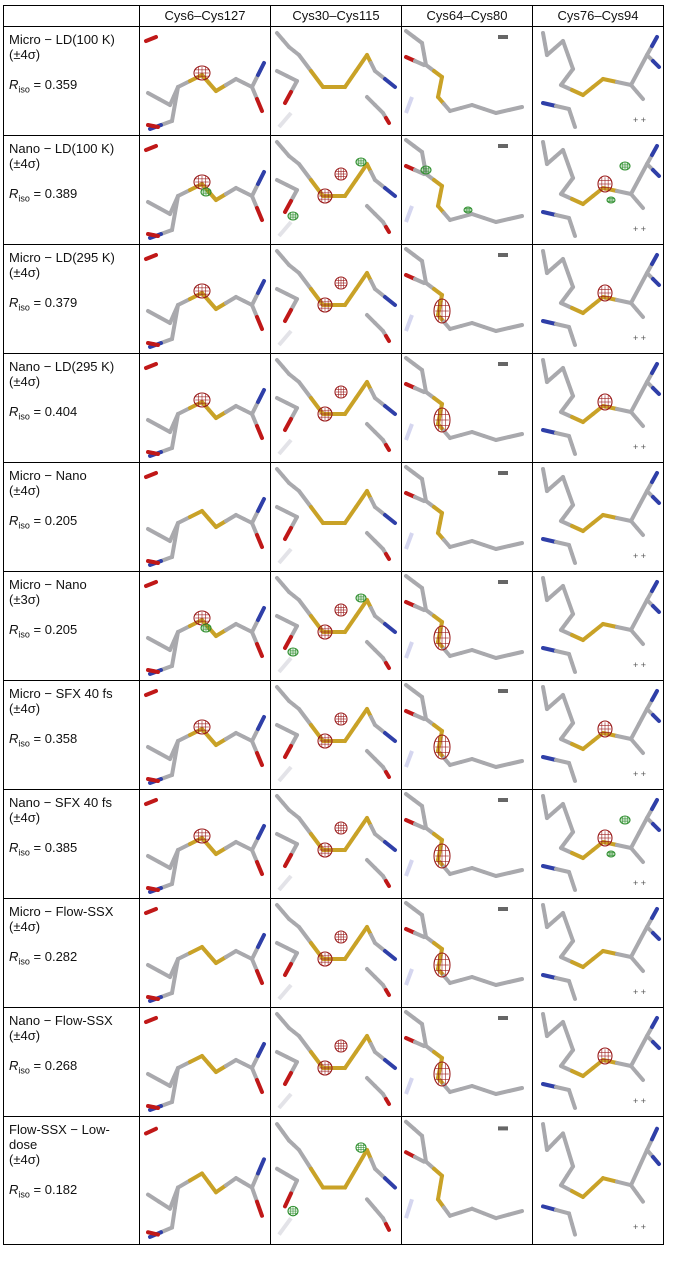 This screenshot has width=673, height=1277. I want to click on stub, so click(151, 366).